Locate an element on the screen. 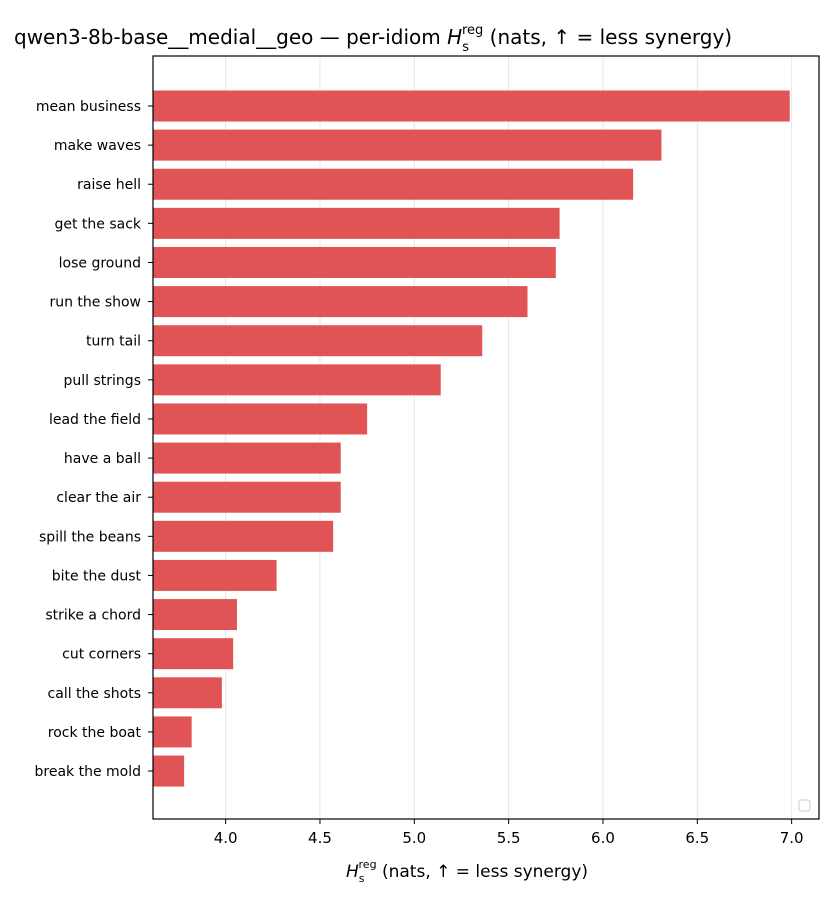 This screenshot has width=840, height=910. y-tick-label: run the show is located at coordinates (95, 303).